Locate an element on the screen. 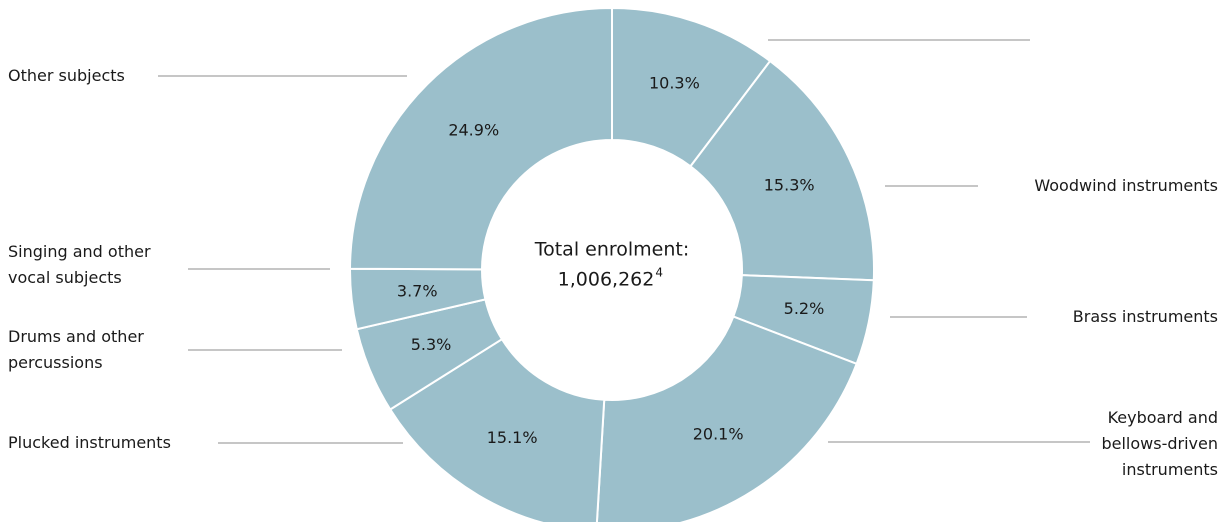  category-label: Plucked instruments is located at coordinates (89, 442).